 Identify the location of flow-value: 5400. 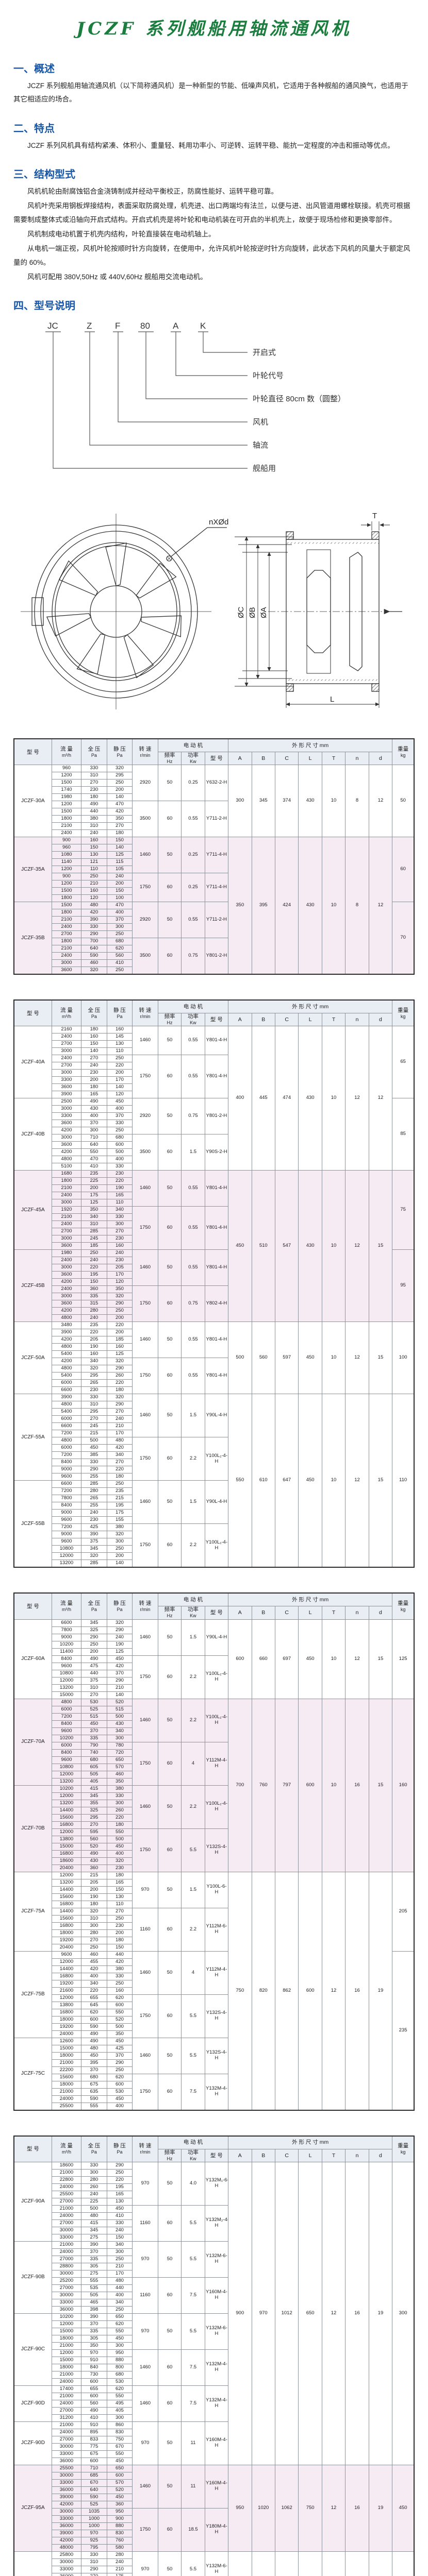
(66, 1354).